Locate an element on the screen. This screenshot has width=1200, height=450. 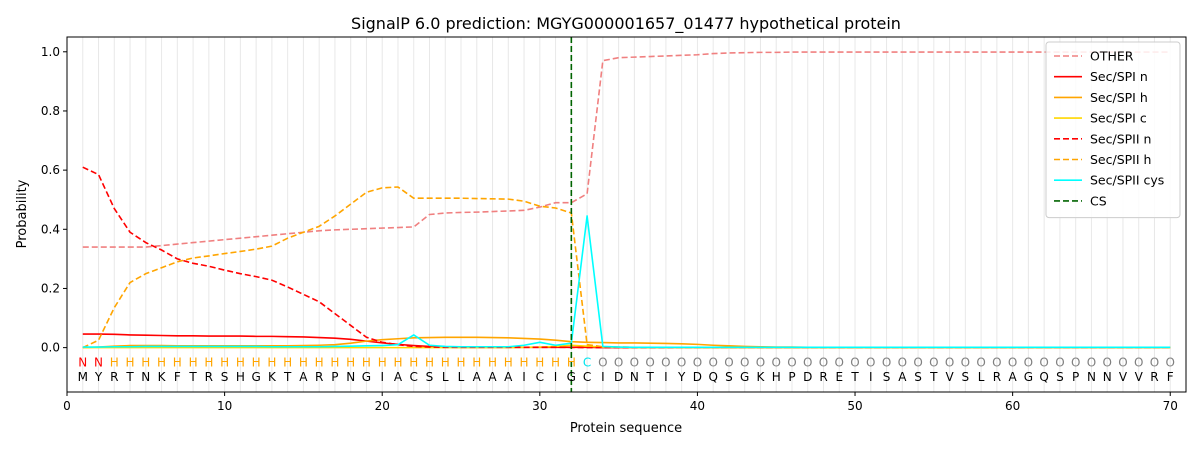
residue-label: F is located at coordinates (1170, 377).